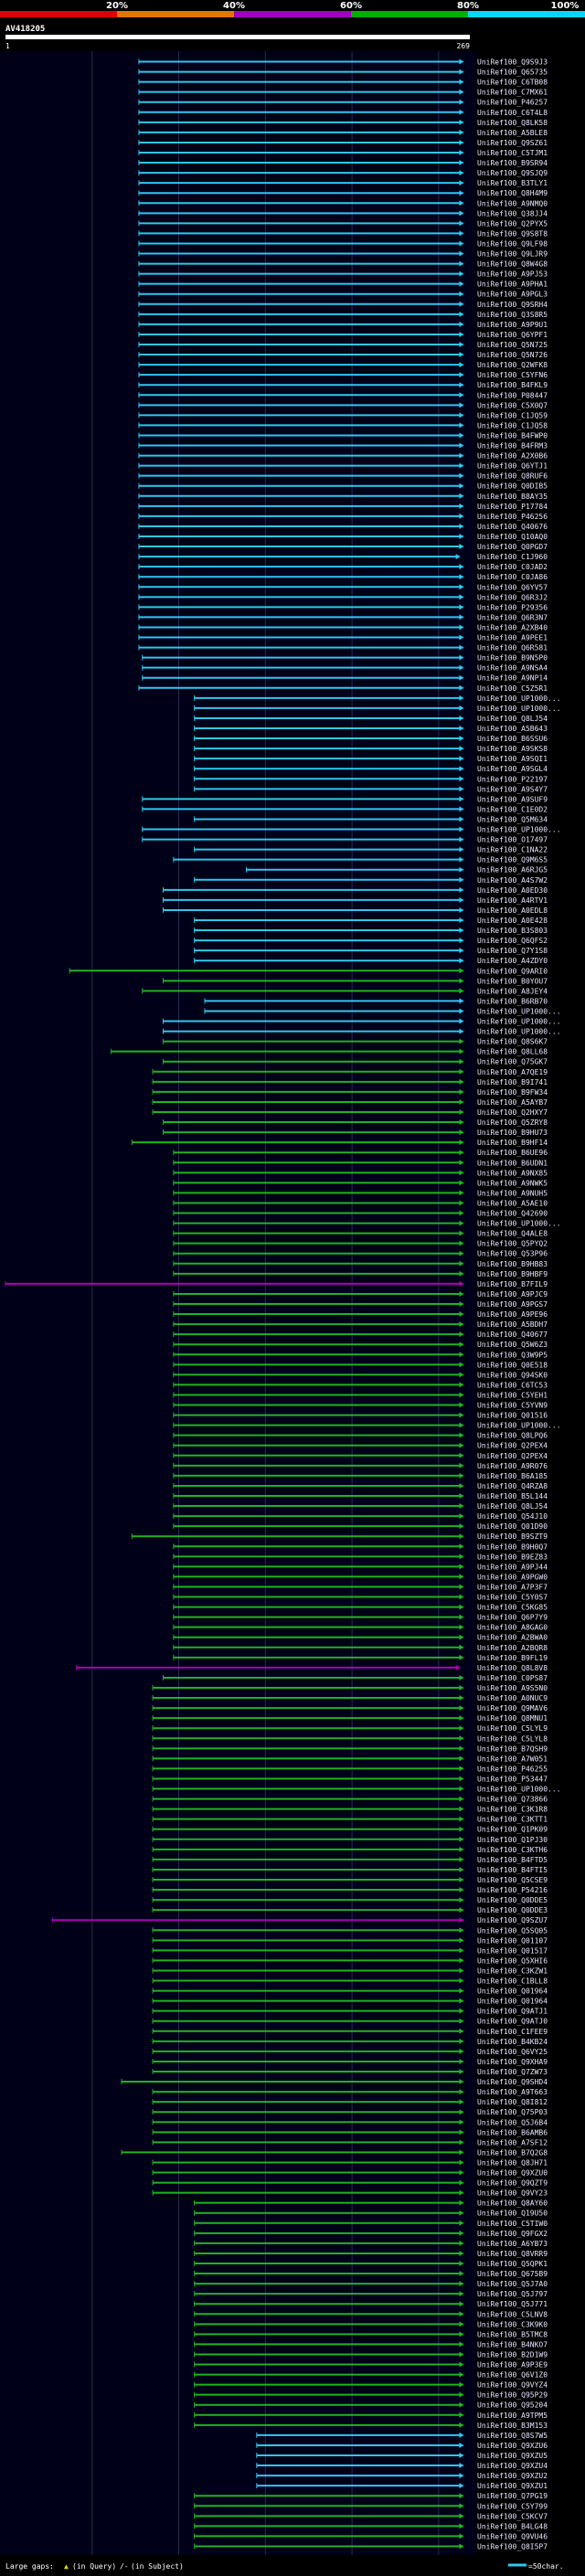 The height and width of the screenshot is (2576, 585). Describe the element at coordinates (512, 285) in the screenshot. I see `hit-label: UniRef100_A9PHA1` at that location.